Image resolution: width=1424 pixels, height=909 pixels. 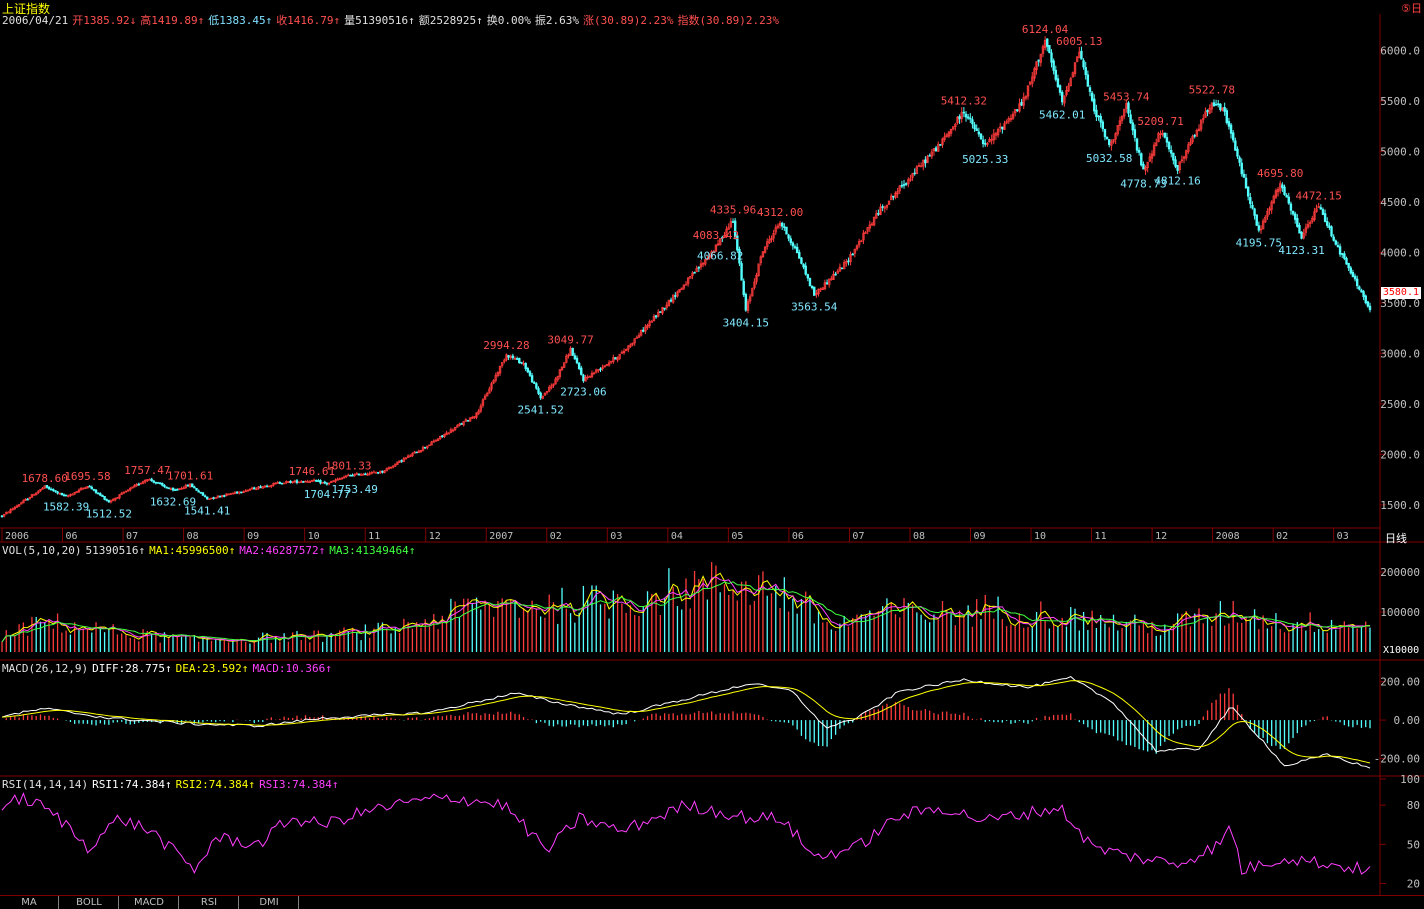 What do you see at coordinates (616, 536) in the screenshot?
I see `time-axis-label: 03` at bounding box center [616, 536].